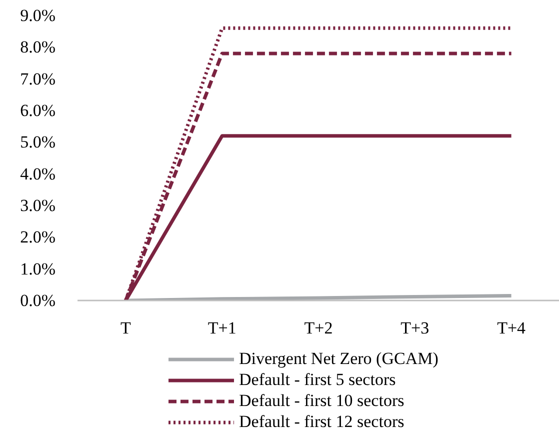  Describe the element at coordinates (38, 268) in the screenshot. I see `y-tick-label: 1.0%` at that location.